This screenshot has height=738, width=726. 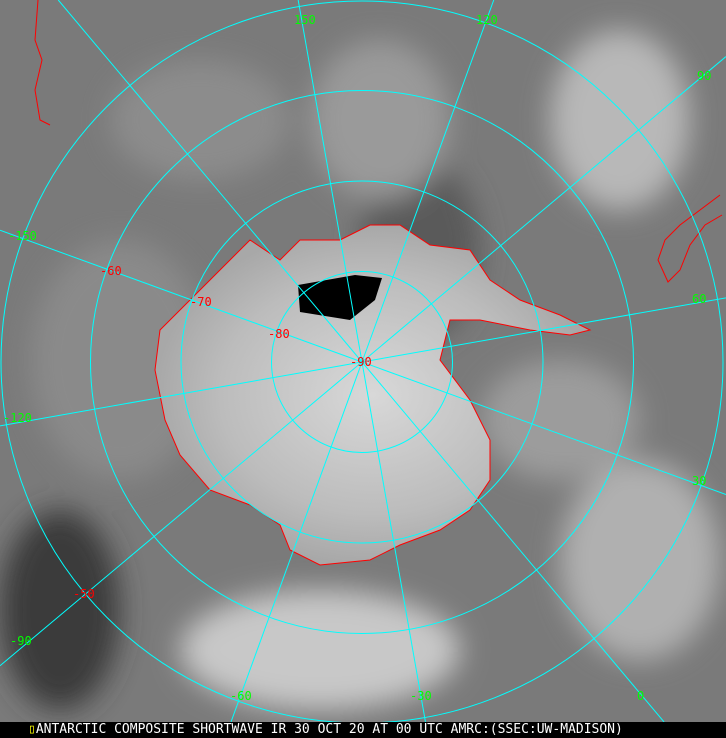 I want to click on longitude-label--120: -120, so click(x=17, y=418).